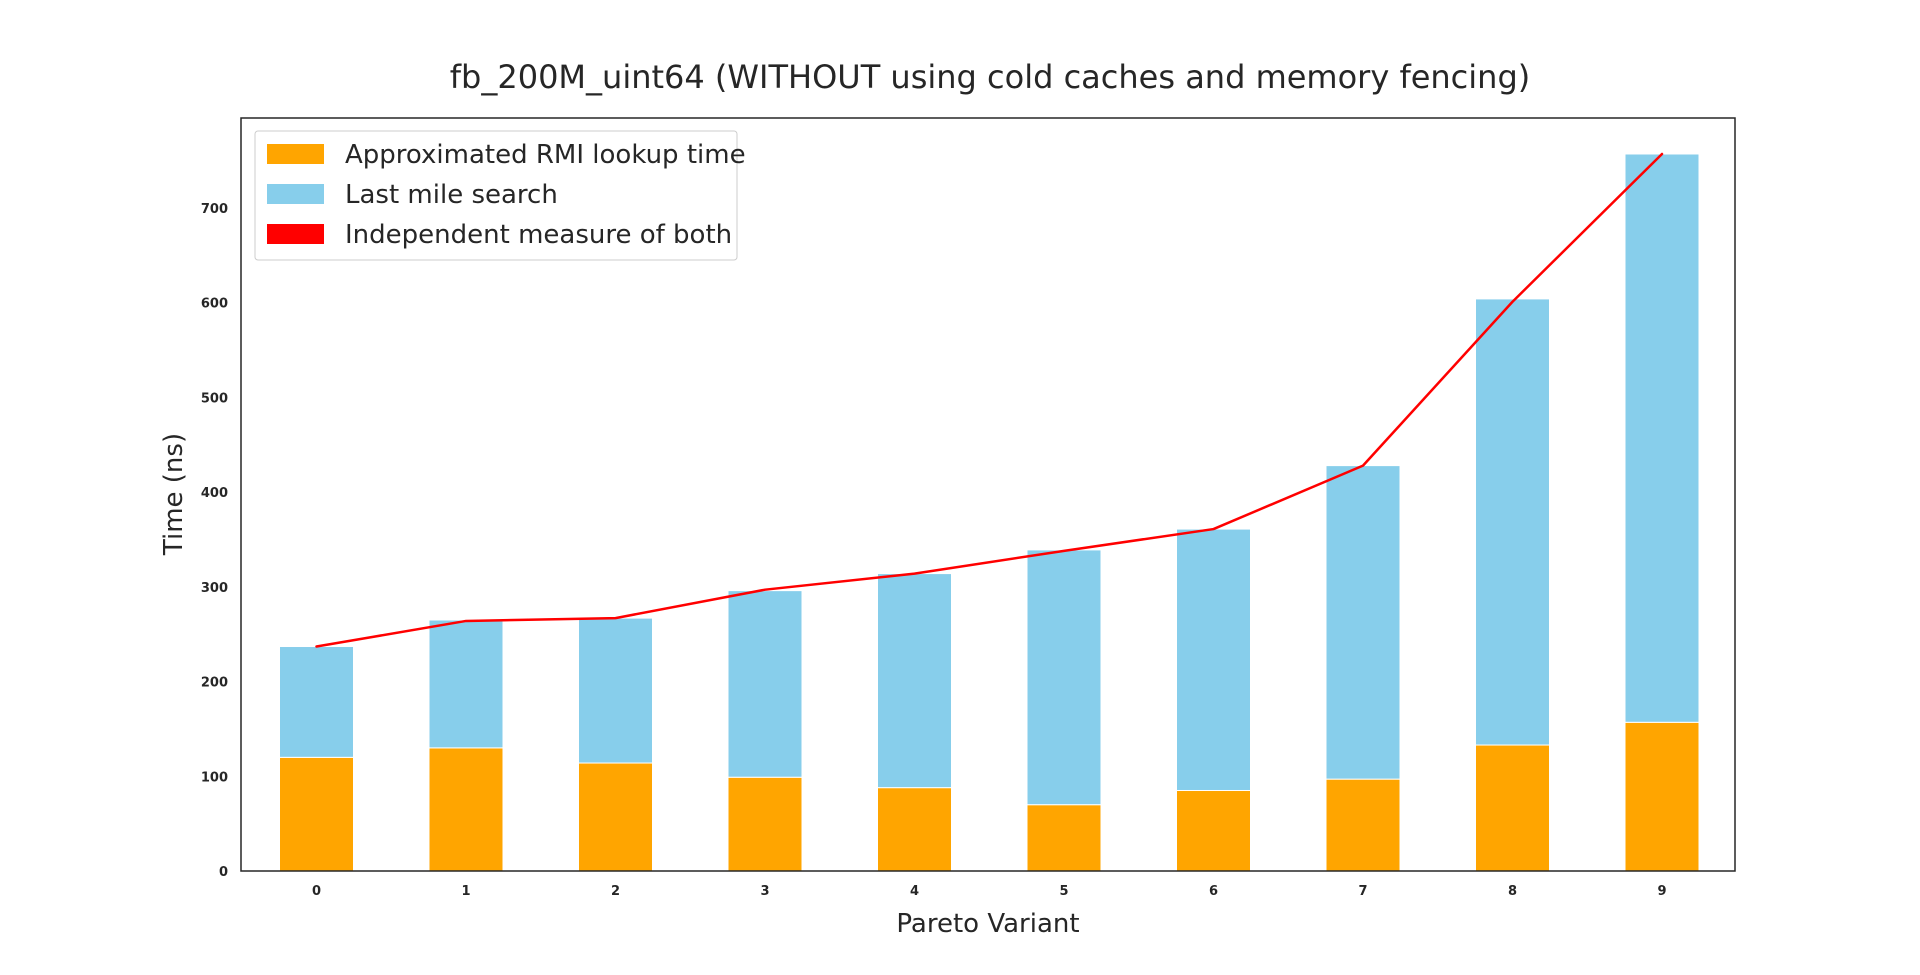 This screenshot has width=1920, height=975. Describe the element at coordinates (545, 155) in the screenshot. I see `legend-label-rmi-lookup: Approximated RMI lookup time` at that location.